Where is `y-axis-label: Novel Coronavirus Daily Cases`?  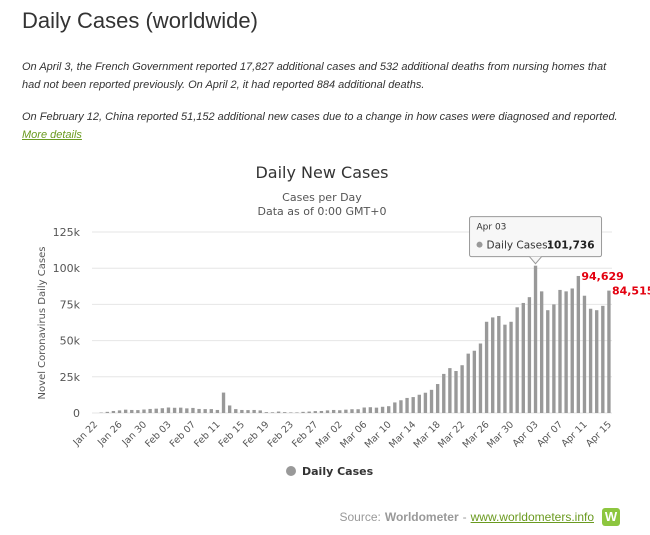
y-axis-label: Novel Coronavirus Daily Cases is located at coordinates (42, 323).